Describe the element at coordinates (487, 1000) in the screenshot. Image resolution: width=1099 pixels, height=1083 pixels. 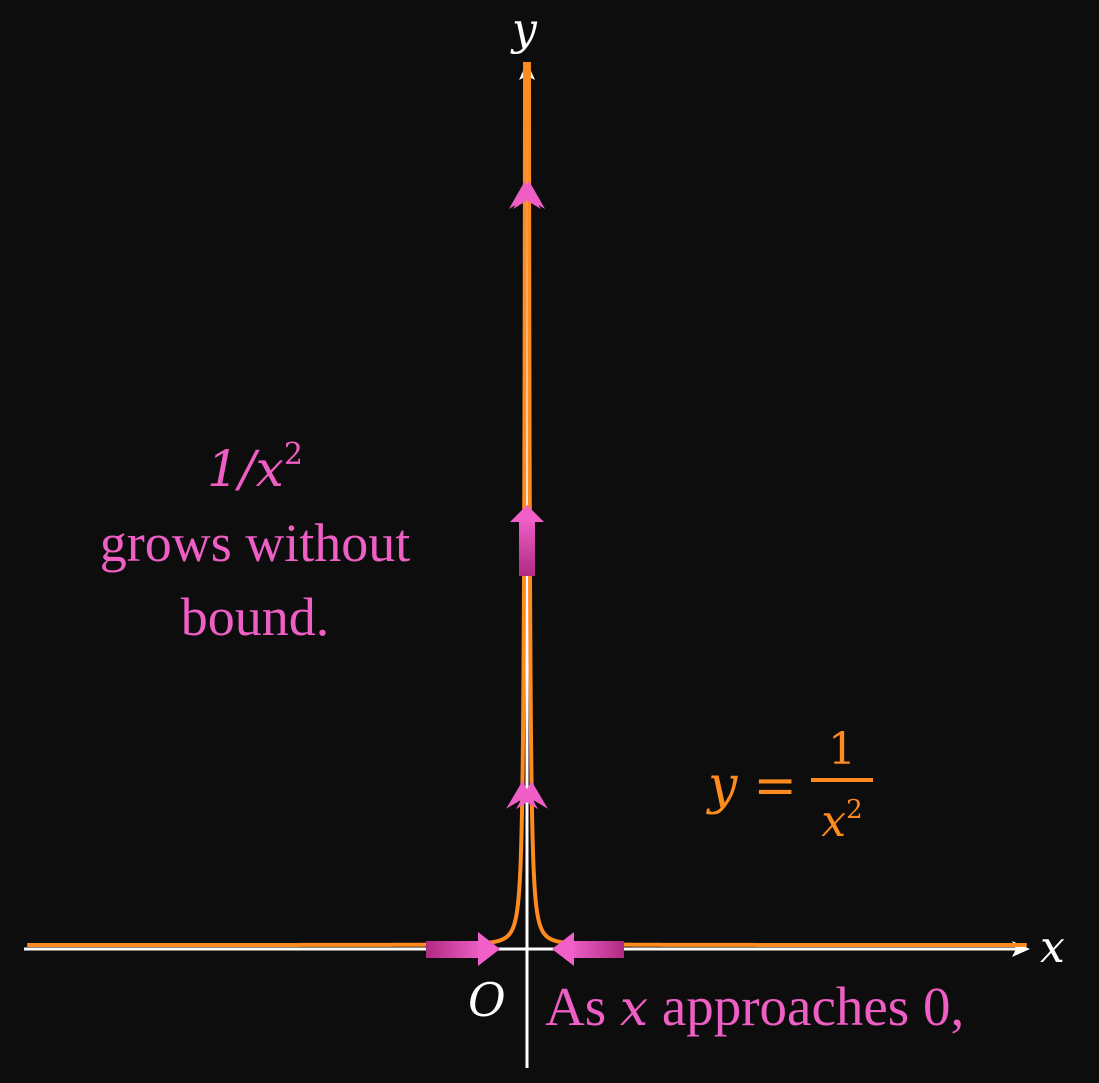
I see `origin-label: O` at that location.